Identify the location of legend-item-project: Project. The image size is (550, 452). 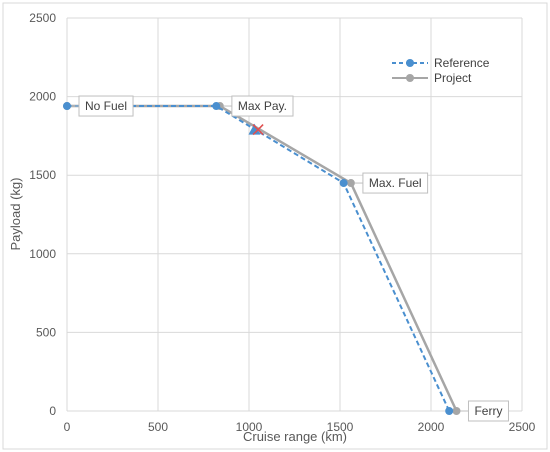
(432, 78).